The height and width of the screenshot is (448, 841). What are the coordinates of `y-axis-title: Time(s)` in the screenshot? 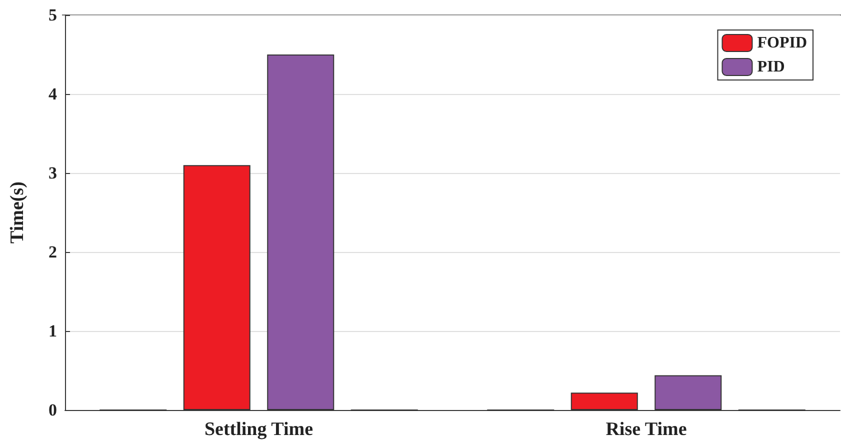 It's located at (17, 213).